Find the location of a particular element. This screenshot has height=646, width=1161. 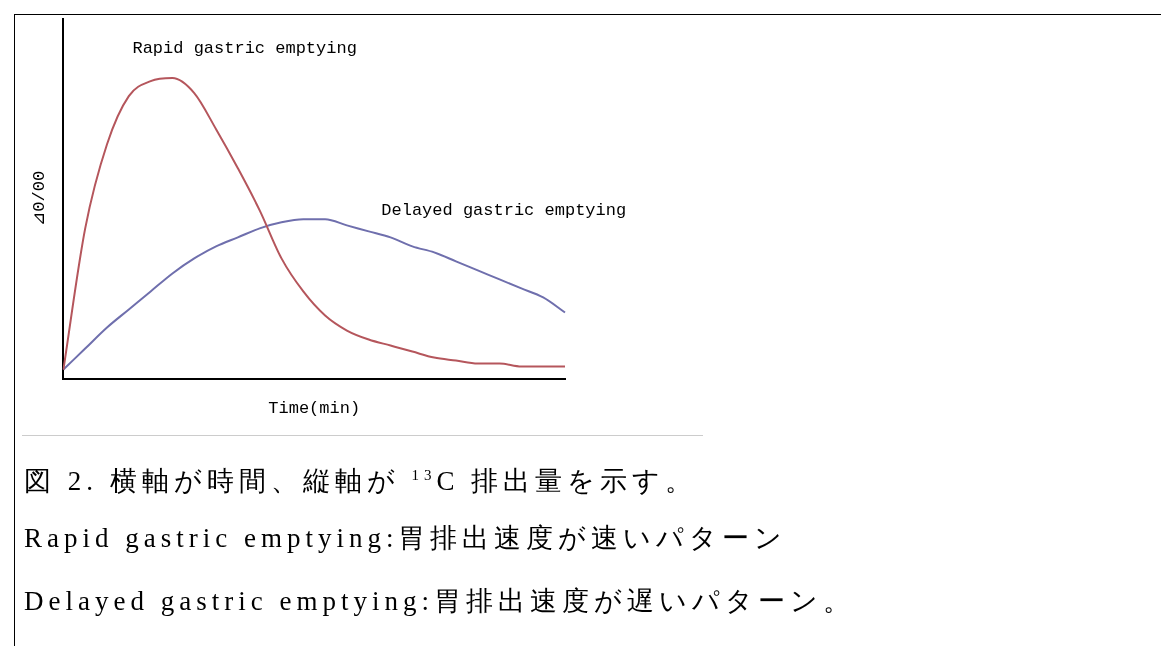

series-label: Delayed gastric emptying is located at coordinates (504, 210).